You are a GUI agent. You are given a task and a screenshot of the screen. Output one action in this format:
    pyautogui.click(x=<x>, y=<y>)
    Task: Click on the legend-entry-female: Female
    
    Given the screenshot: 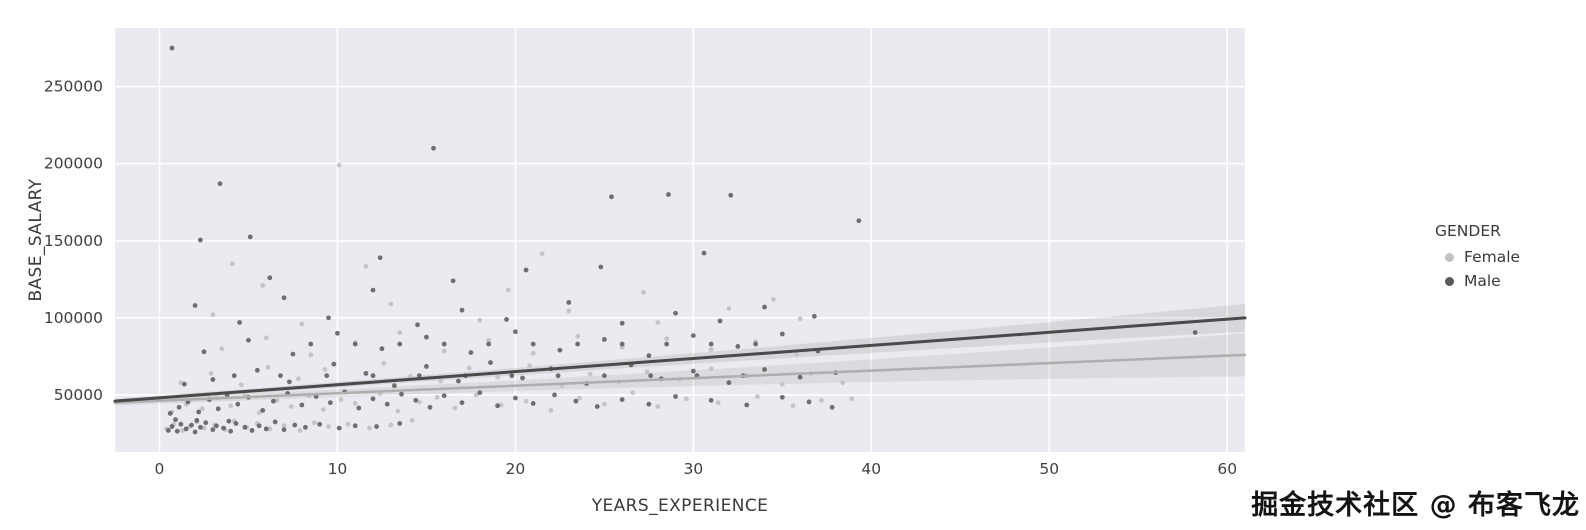 What is the action you would take?
    pyautogui.click(x=1482, y=257)
    